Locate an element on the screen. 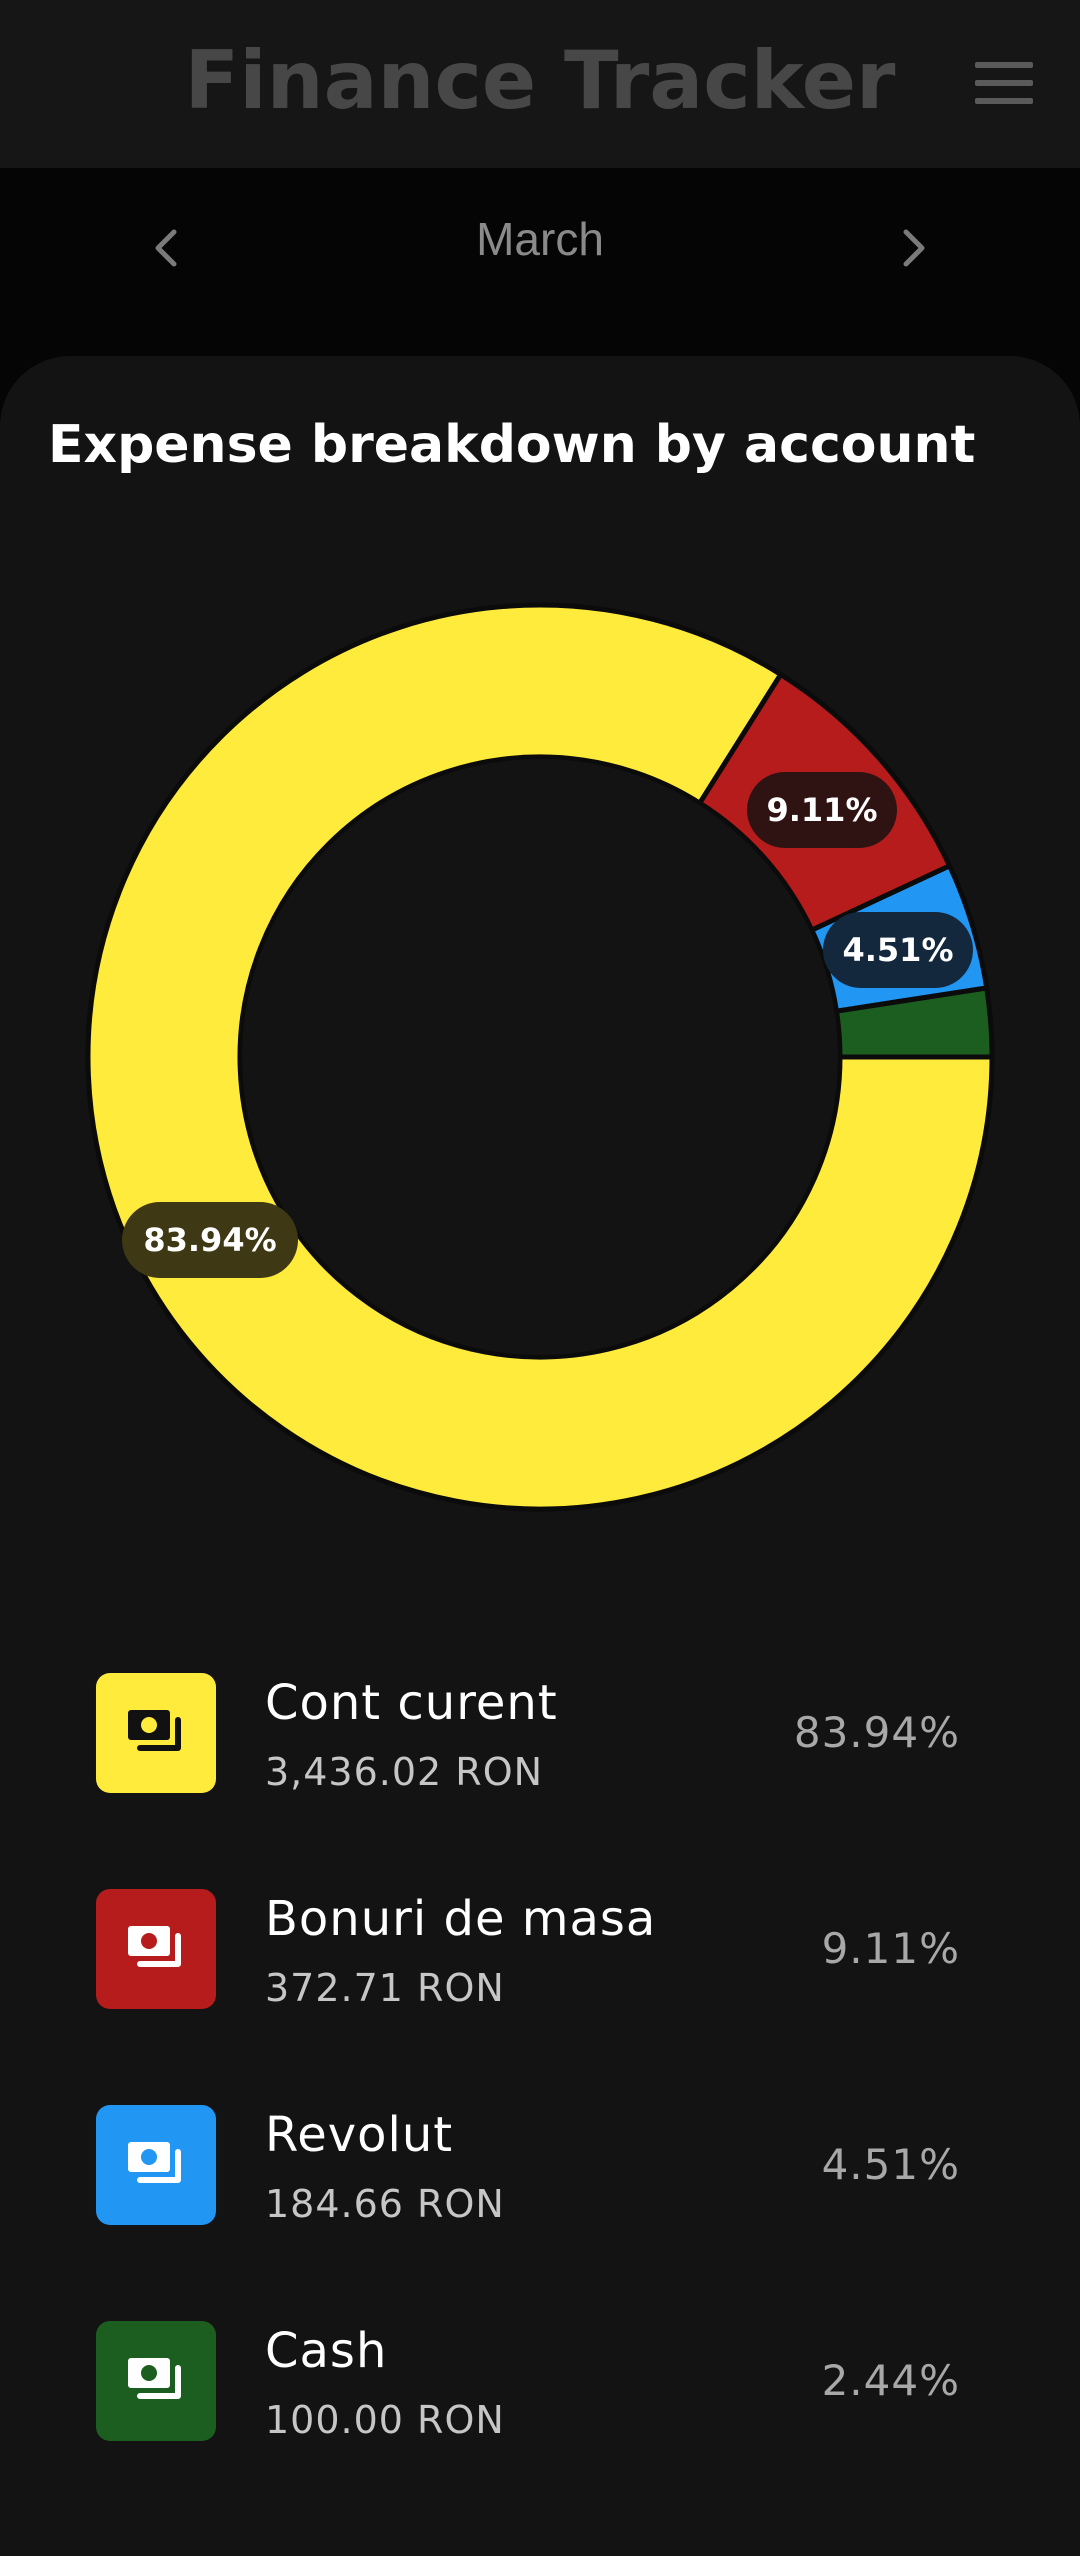  account-row: Revolut 184.66 RON 4.51% is located at coordinates (540, 2162).